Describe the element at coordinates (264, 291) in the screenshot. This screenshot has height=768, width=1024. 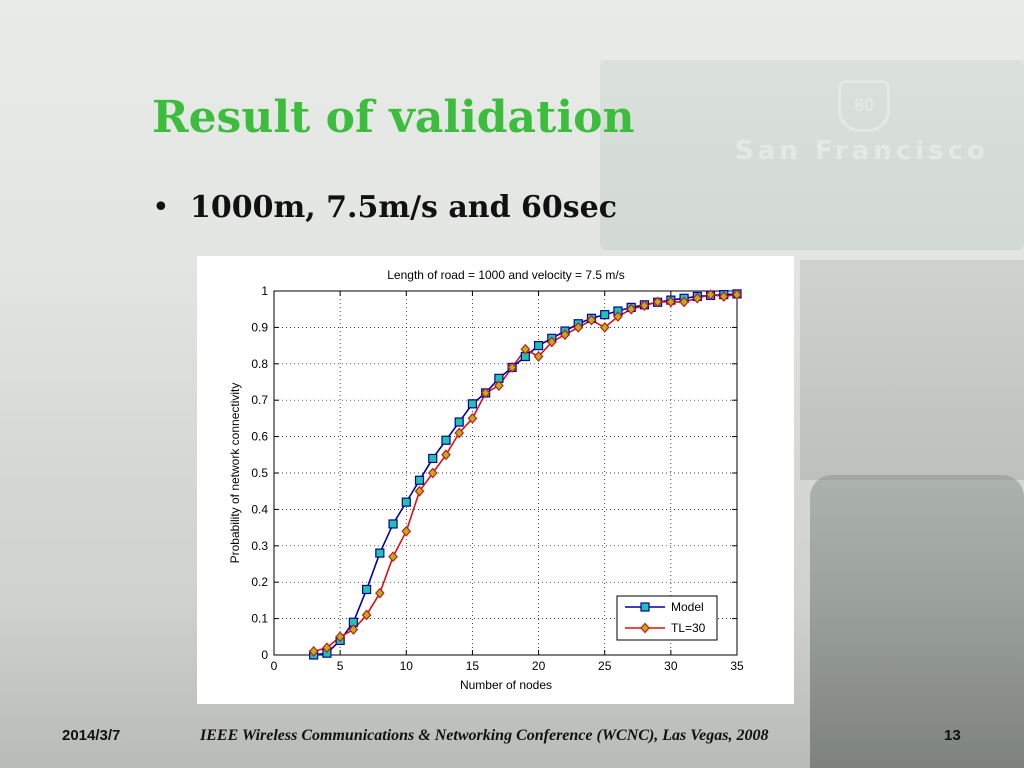
I see `y-tick-label: 1` at that location.